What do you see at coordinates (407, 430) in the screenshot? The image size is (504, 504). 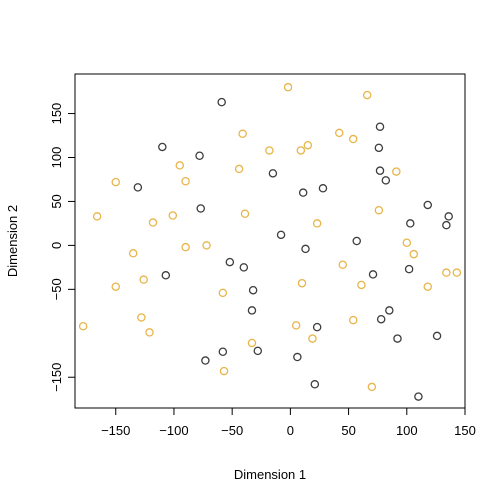 I see `x-tick-label: 100` at bounding box center [407, 430].